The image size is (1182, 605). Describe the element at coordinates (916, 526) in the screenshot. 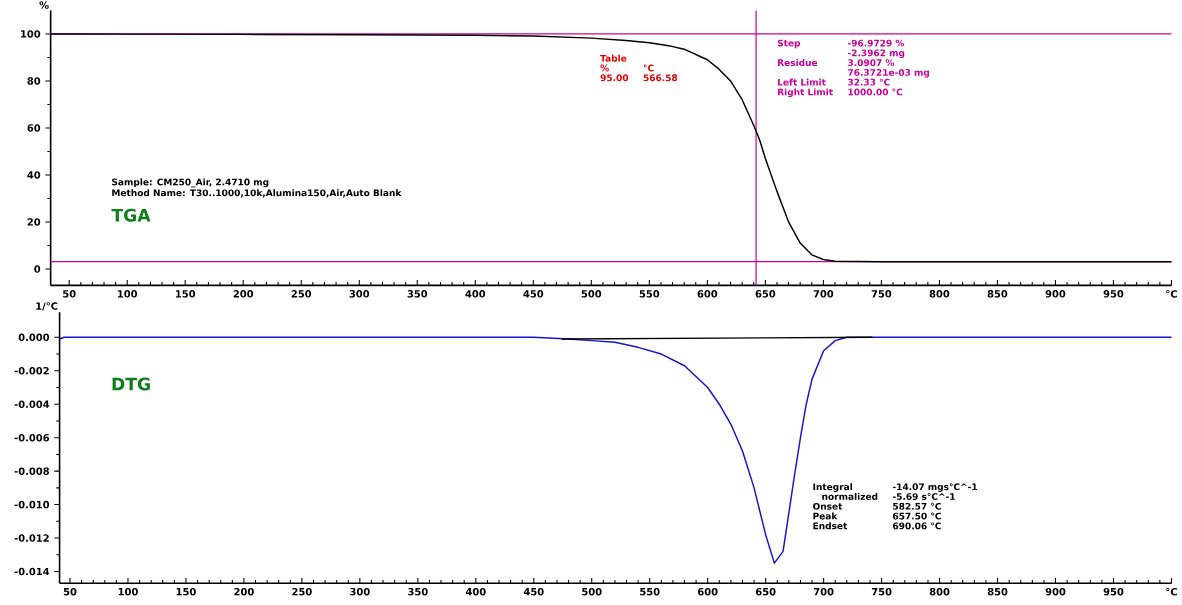

I see `annotation: 690.06 °C` at that location.